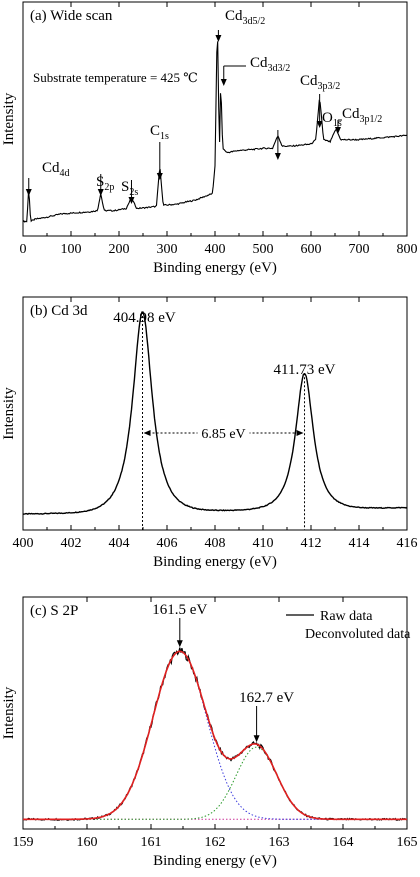 This screenshot has height=877, width=420. I want to click on peak-label-cd-3d3-2: Cd3d3/2, so click(255, 70).